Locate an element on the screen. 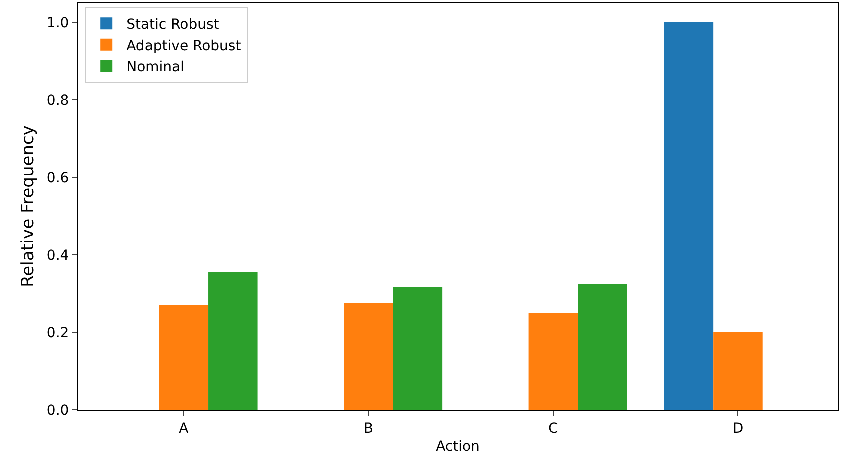  x-tick-label: D is located at coordinates (738, 428).